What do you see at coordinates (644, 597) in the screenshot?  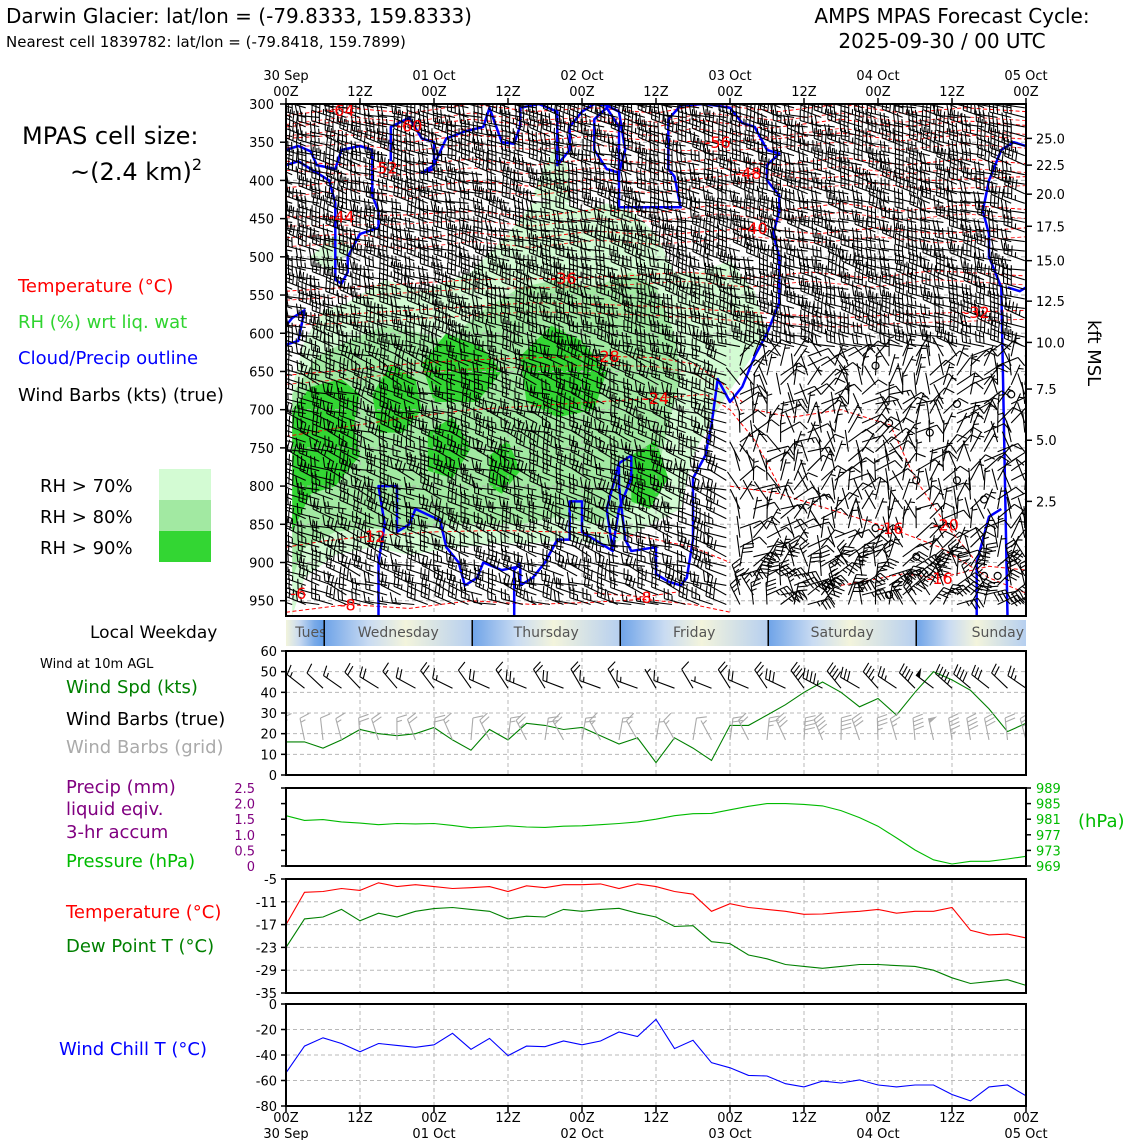 I see `isotherm-label: -8` at bounding box center [644, 597].